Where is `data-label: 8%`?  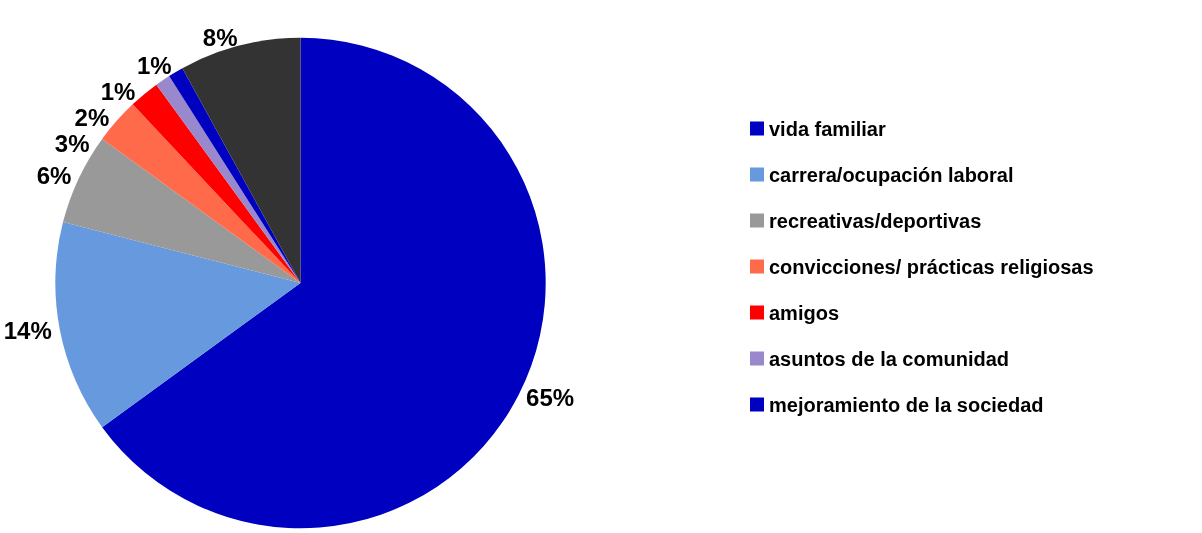 data-label: 8% is located at coordinates (220, 38).